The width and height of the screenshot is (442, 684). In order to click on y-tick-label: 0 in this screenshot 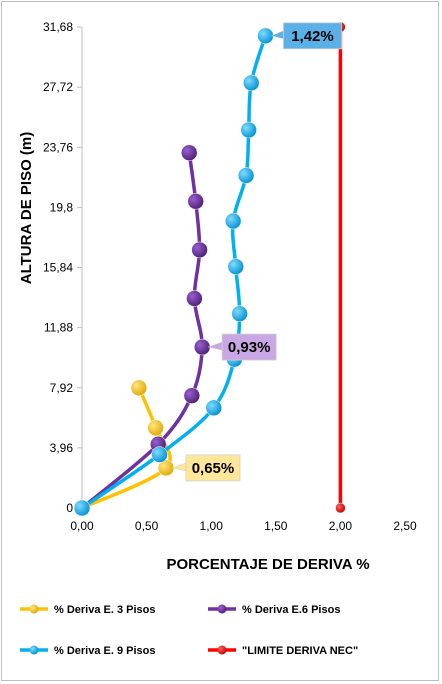, I will do `click(69, 508)`.